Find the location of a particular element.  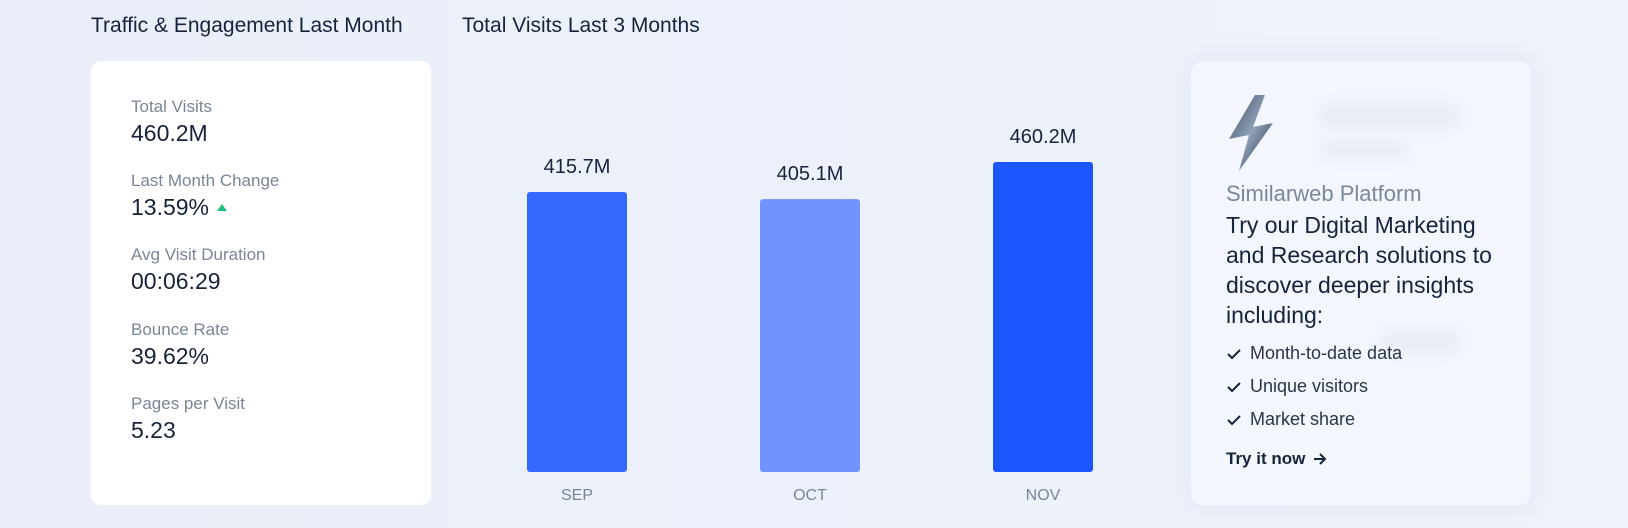

stat-last-month-change: Last Month Change 13.59% is located at coordinates (205, 196).